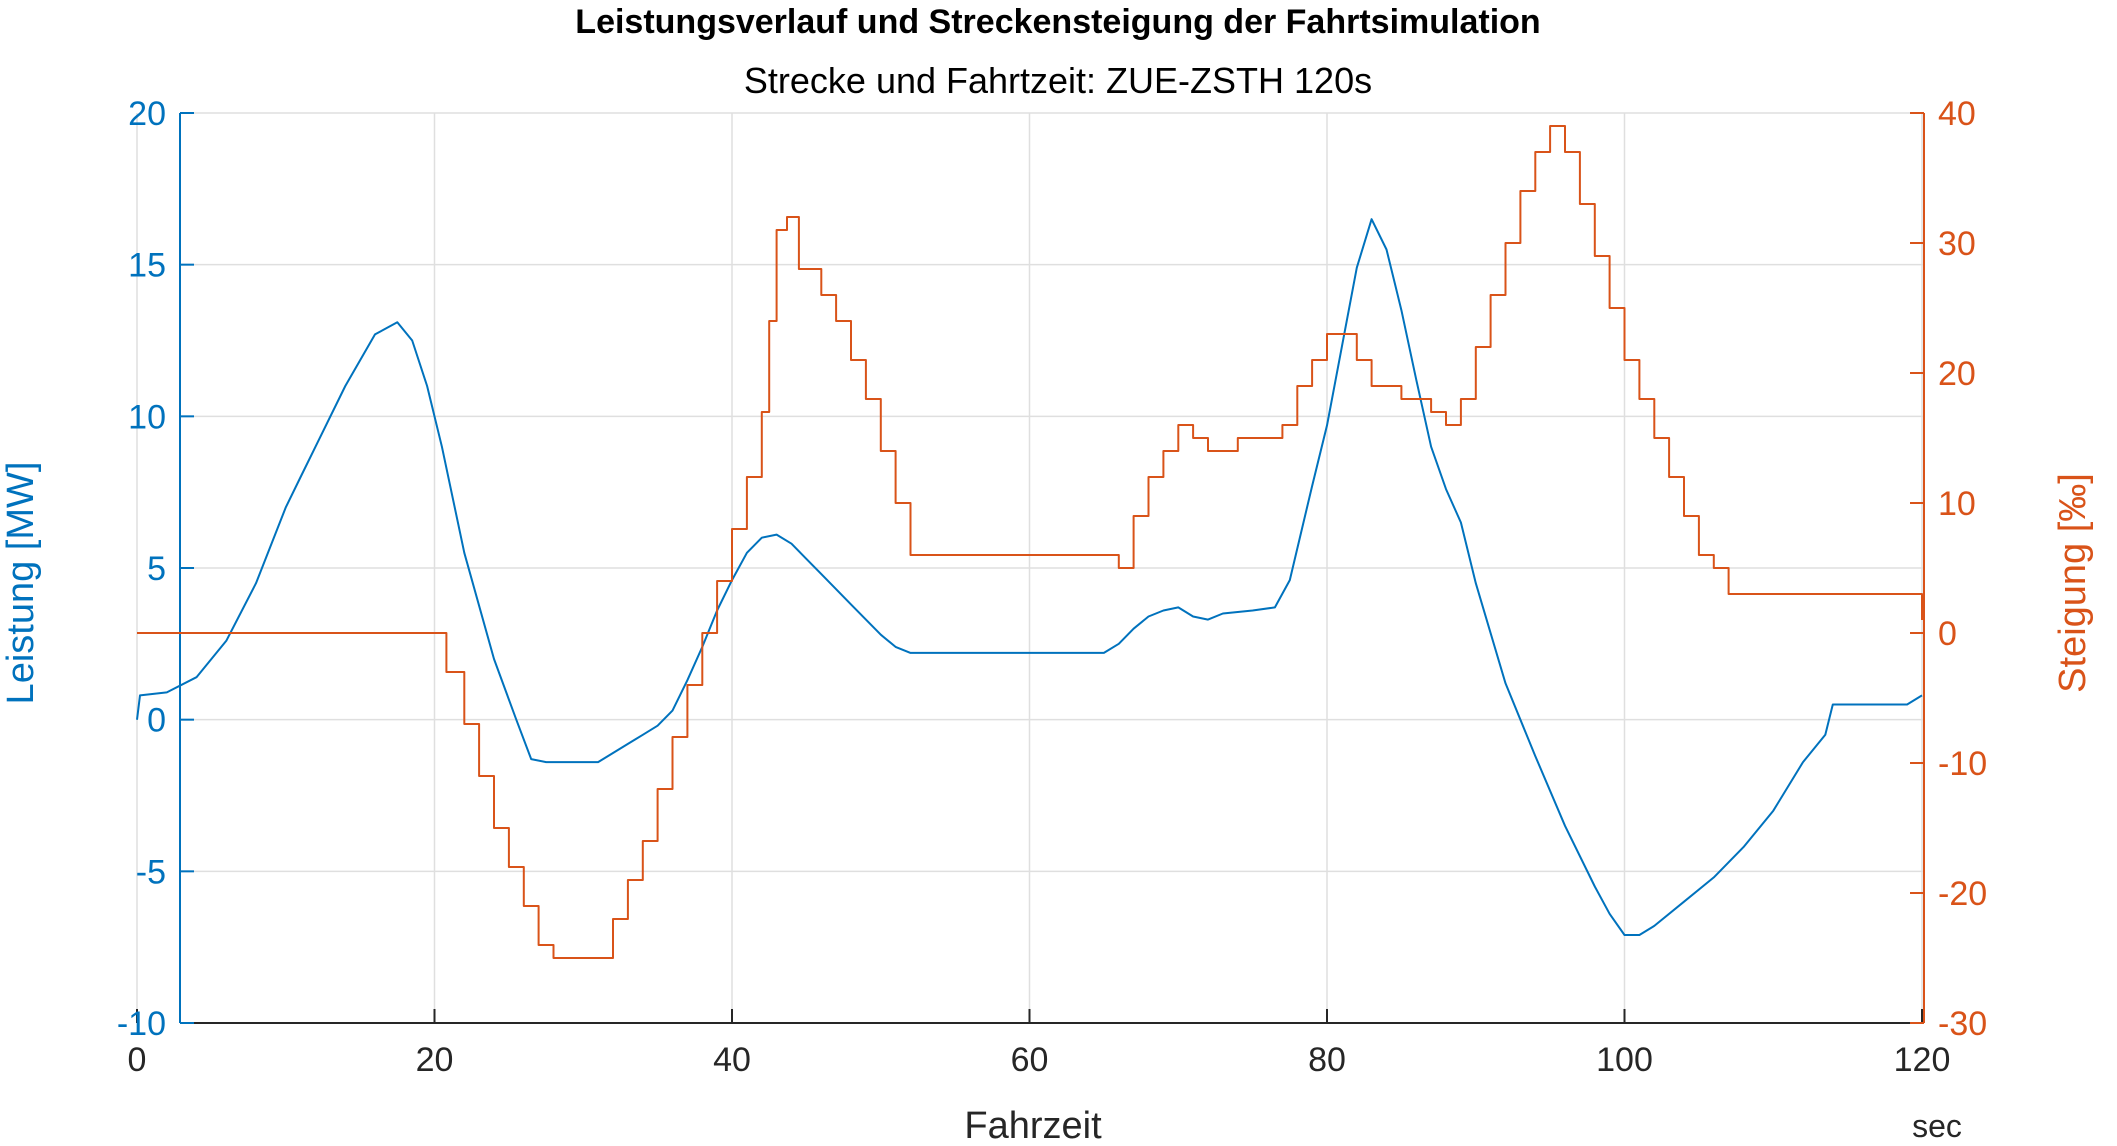  Describe the element at coordinates (1033, 1125) in the screenshot. I see `x-axis-label: Fahrzeit` at that location.